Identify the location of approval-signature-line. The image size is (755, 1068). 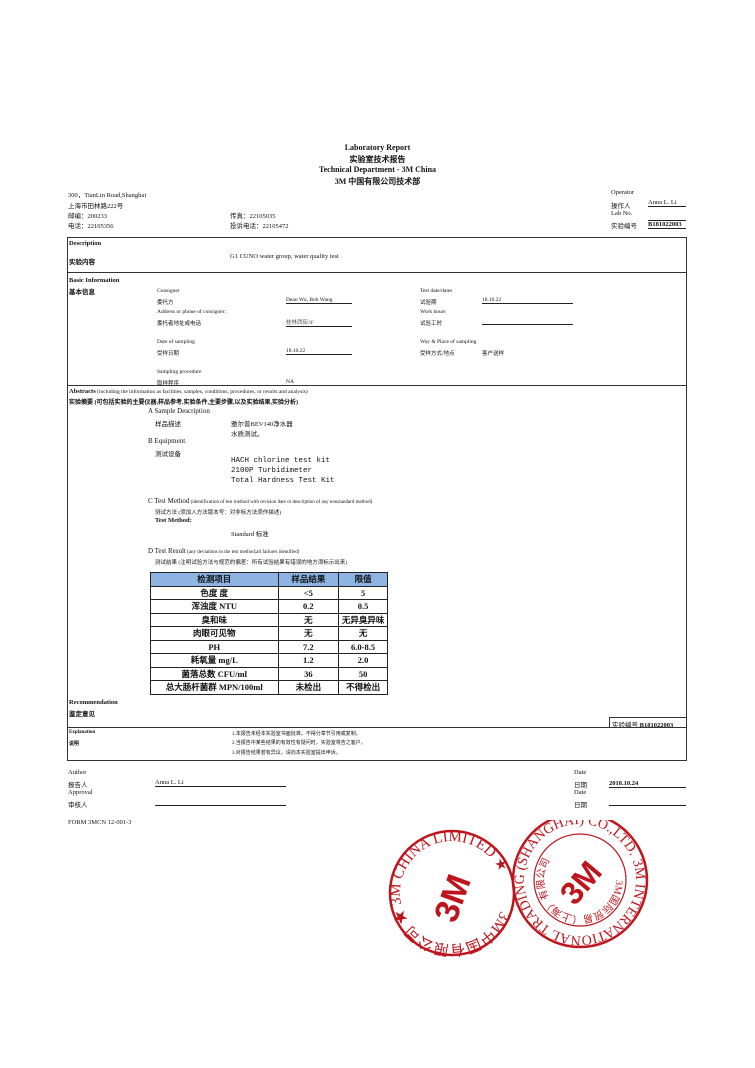
(220, 802).